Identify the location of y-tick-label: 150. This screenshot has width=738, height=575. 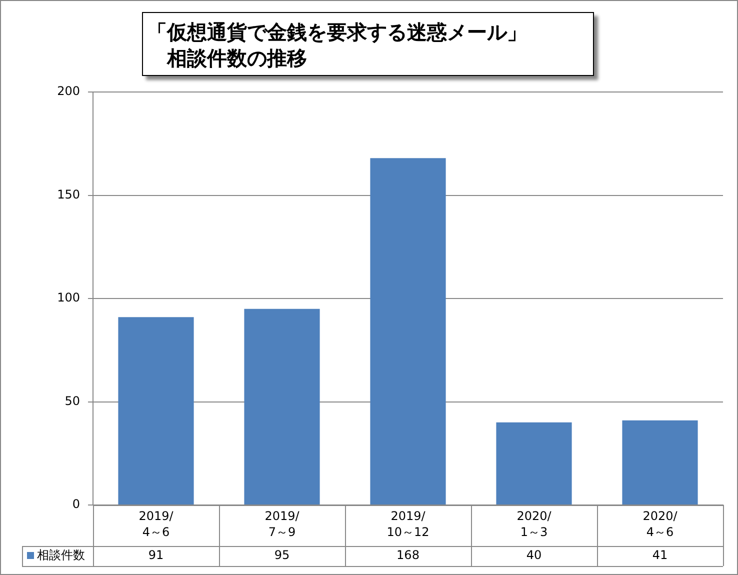
(68, 194).